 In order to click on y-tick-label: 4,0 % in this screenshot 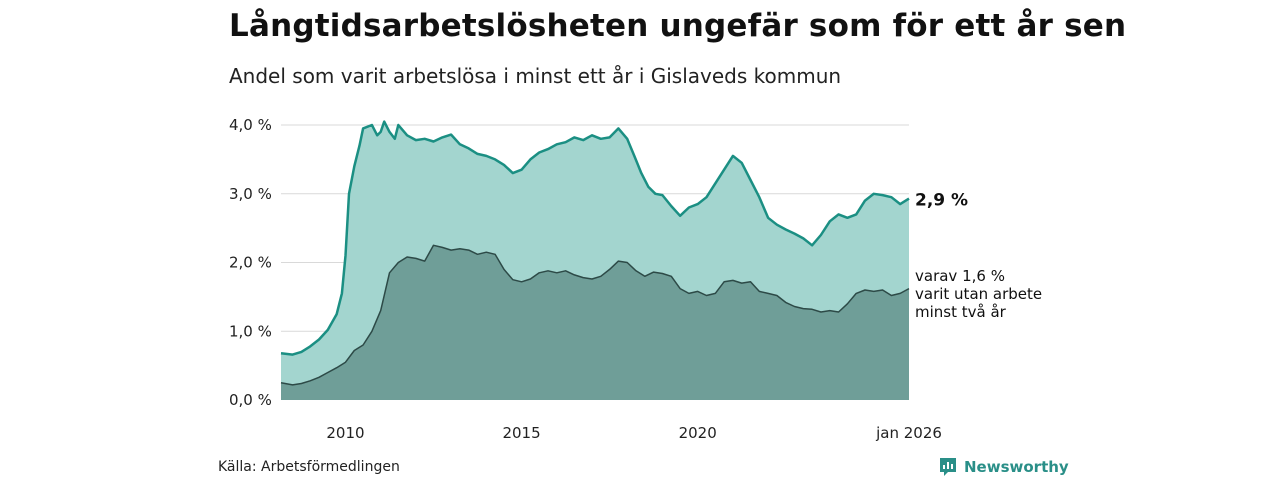, I will do `click(250, 125)`.